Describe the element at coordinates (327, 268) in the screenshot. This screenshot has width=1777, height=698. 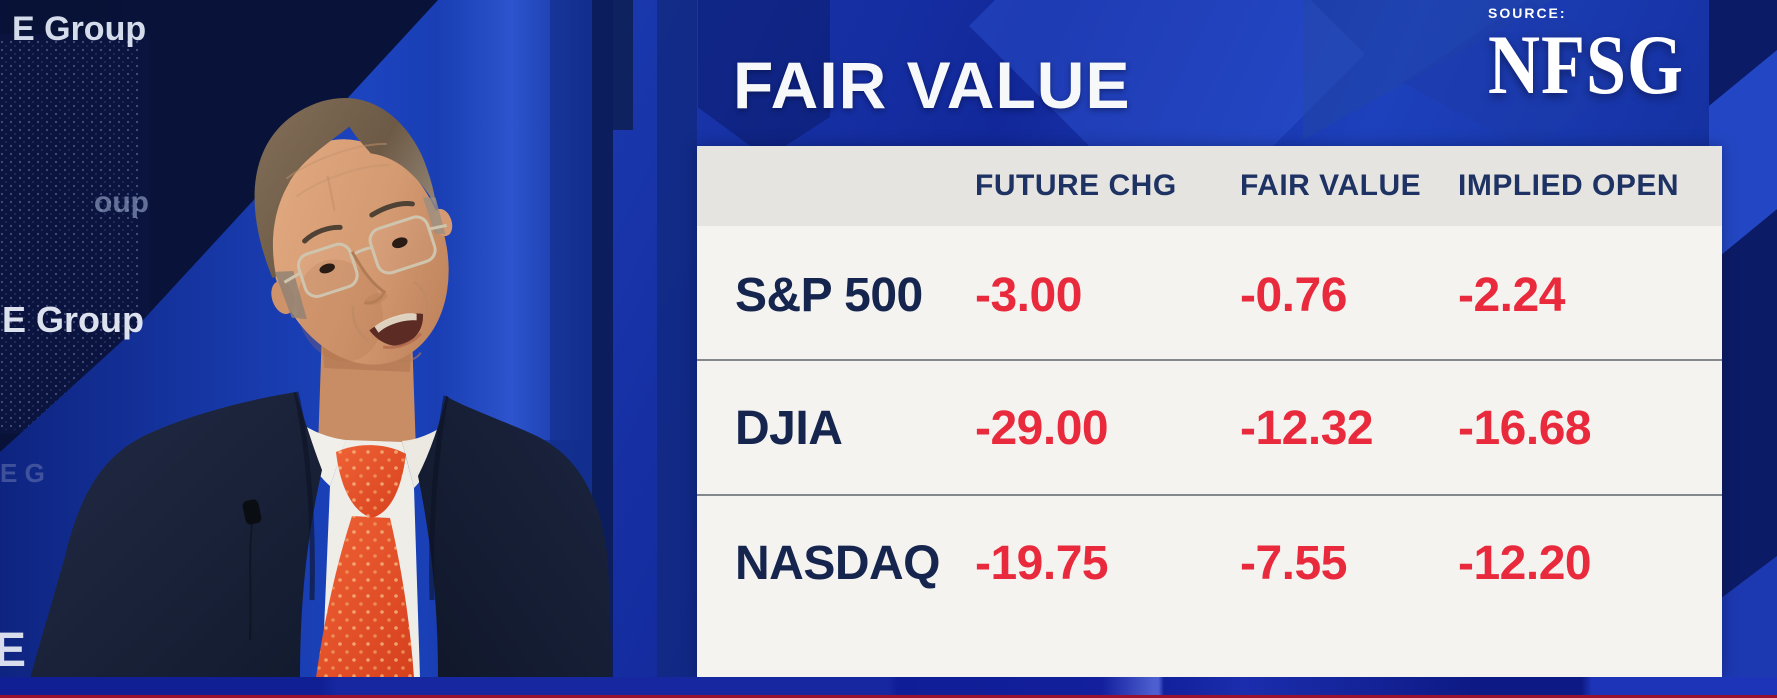
I see `eye-left` at that location.